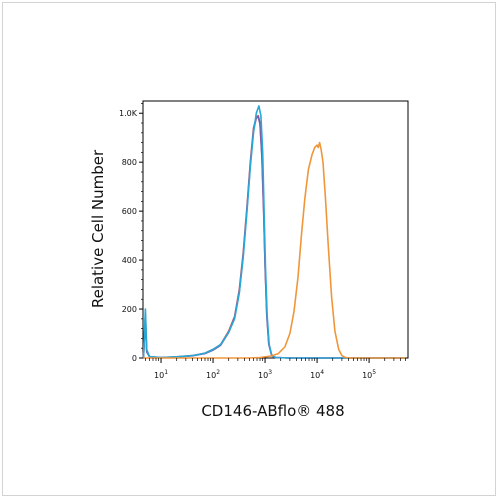 The image size is (500, 500). I want to click on x-tick-label: 10⁵, so click(369, 374).